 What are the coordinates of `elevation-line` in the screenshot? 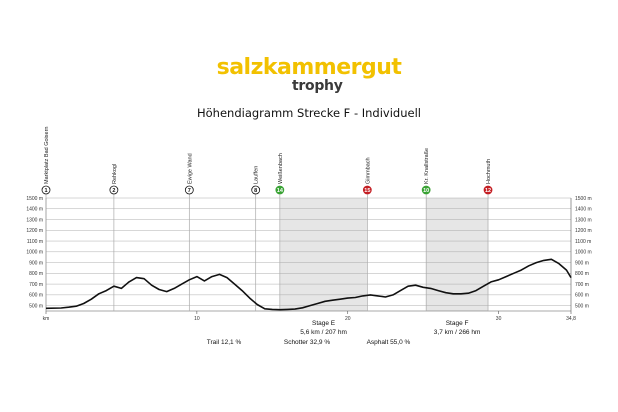 It's located at (308, 284).